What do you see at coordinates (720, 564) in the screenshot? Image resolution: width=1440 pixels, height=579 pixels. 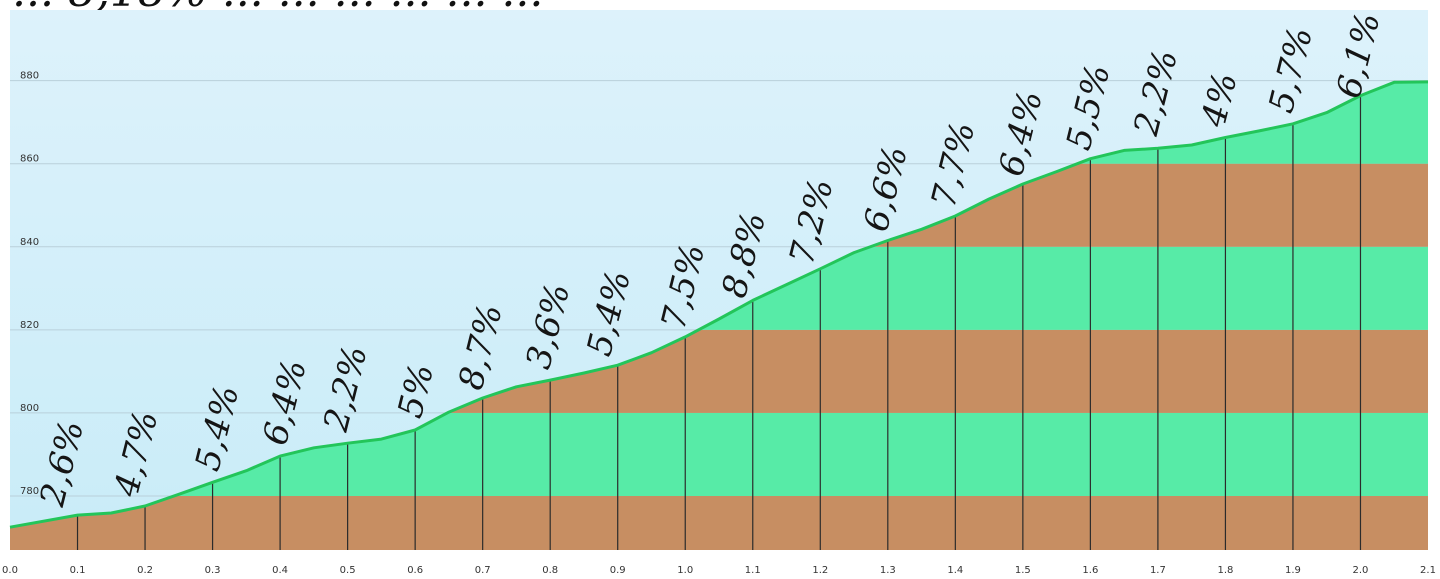 I see `x-axis-strip` at bounding box center [720, 564].